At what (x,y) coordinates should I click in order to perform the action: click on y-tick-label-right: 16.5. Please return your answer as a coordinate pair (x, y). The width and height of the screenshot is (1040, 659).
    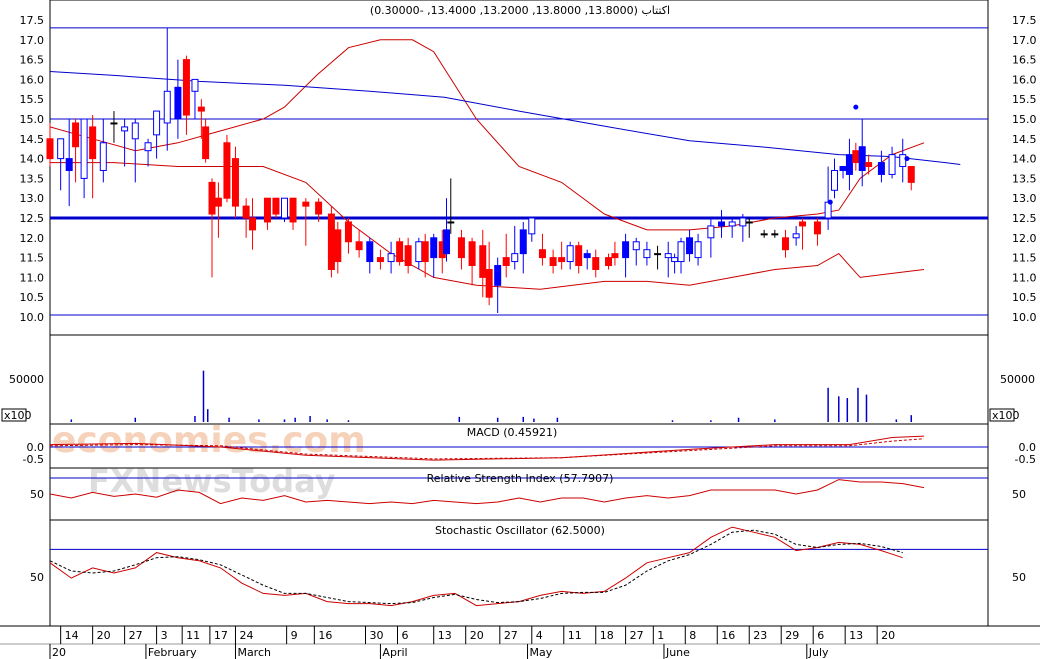
    Looking at the image, I should click on (1024, 60).